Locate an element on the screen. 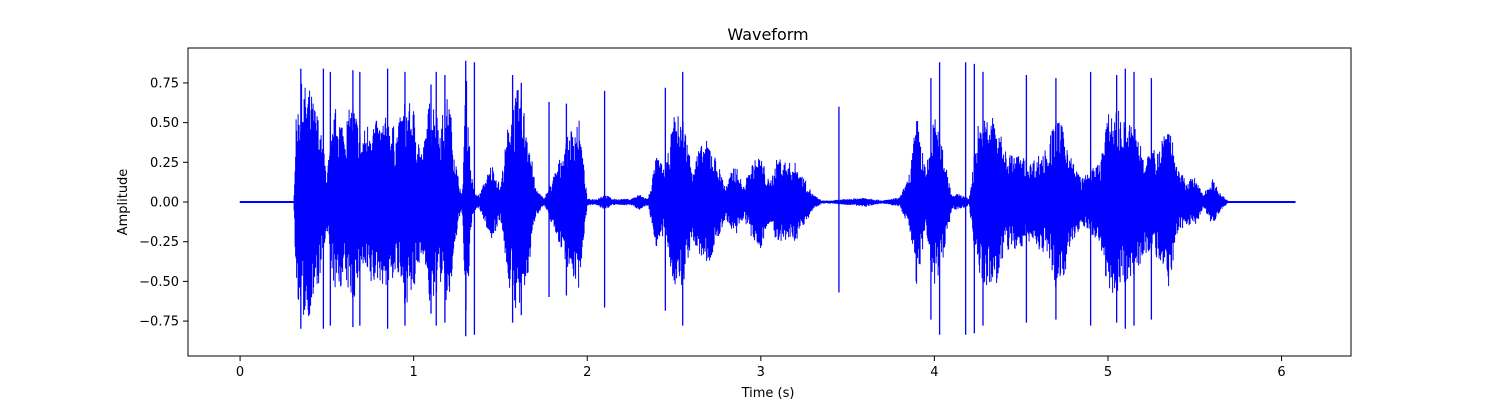  x-axis: 0 1 2 3 4 5 6 is located at coordinates (761, 368).